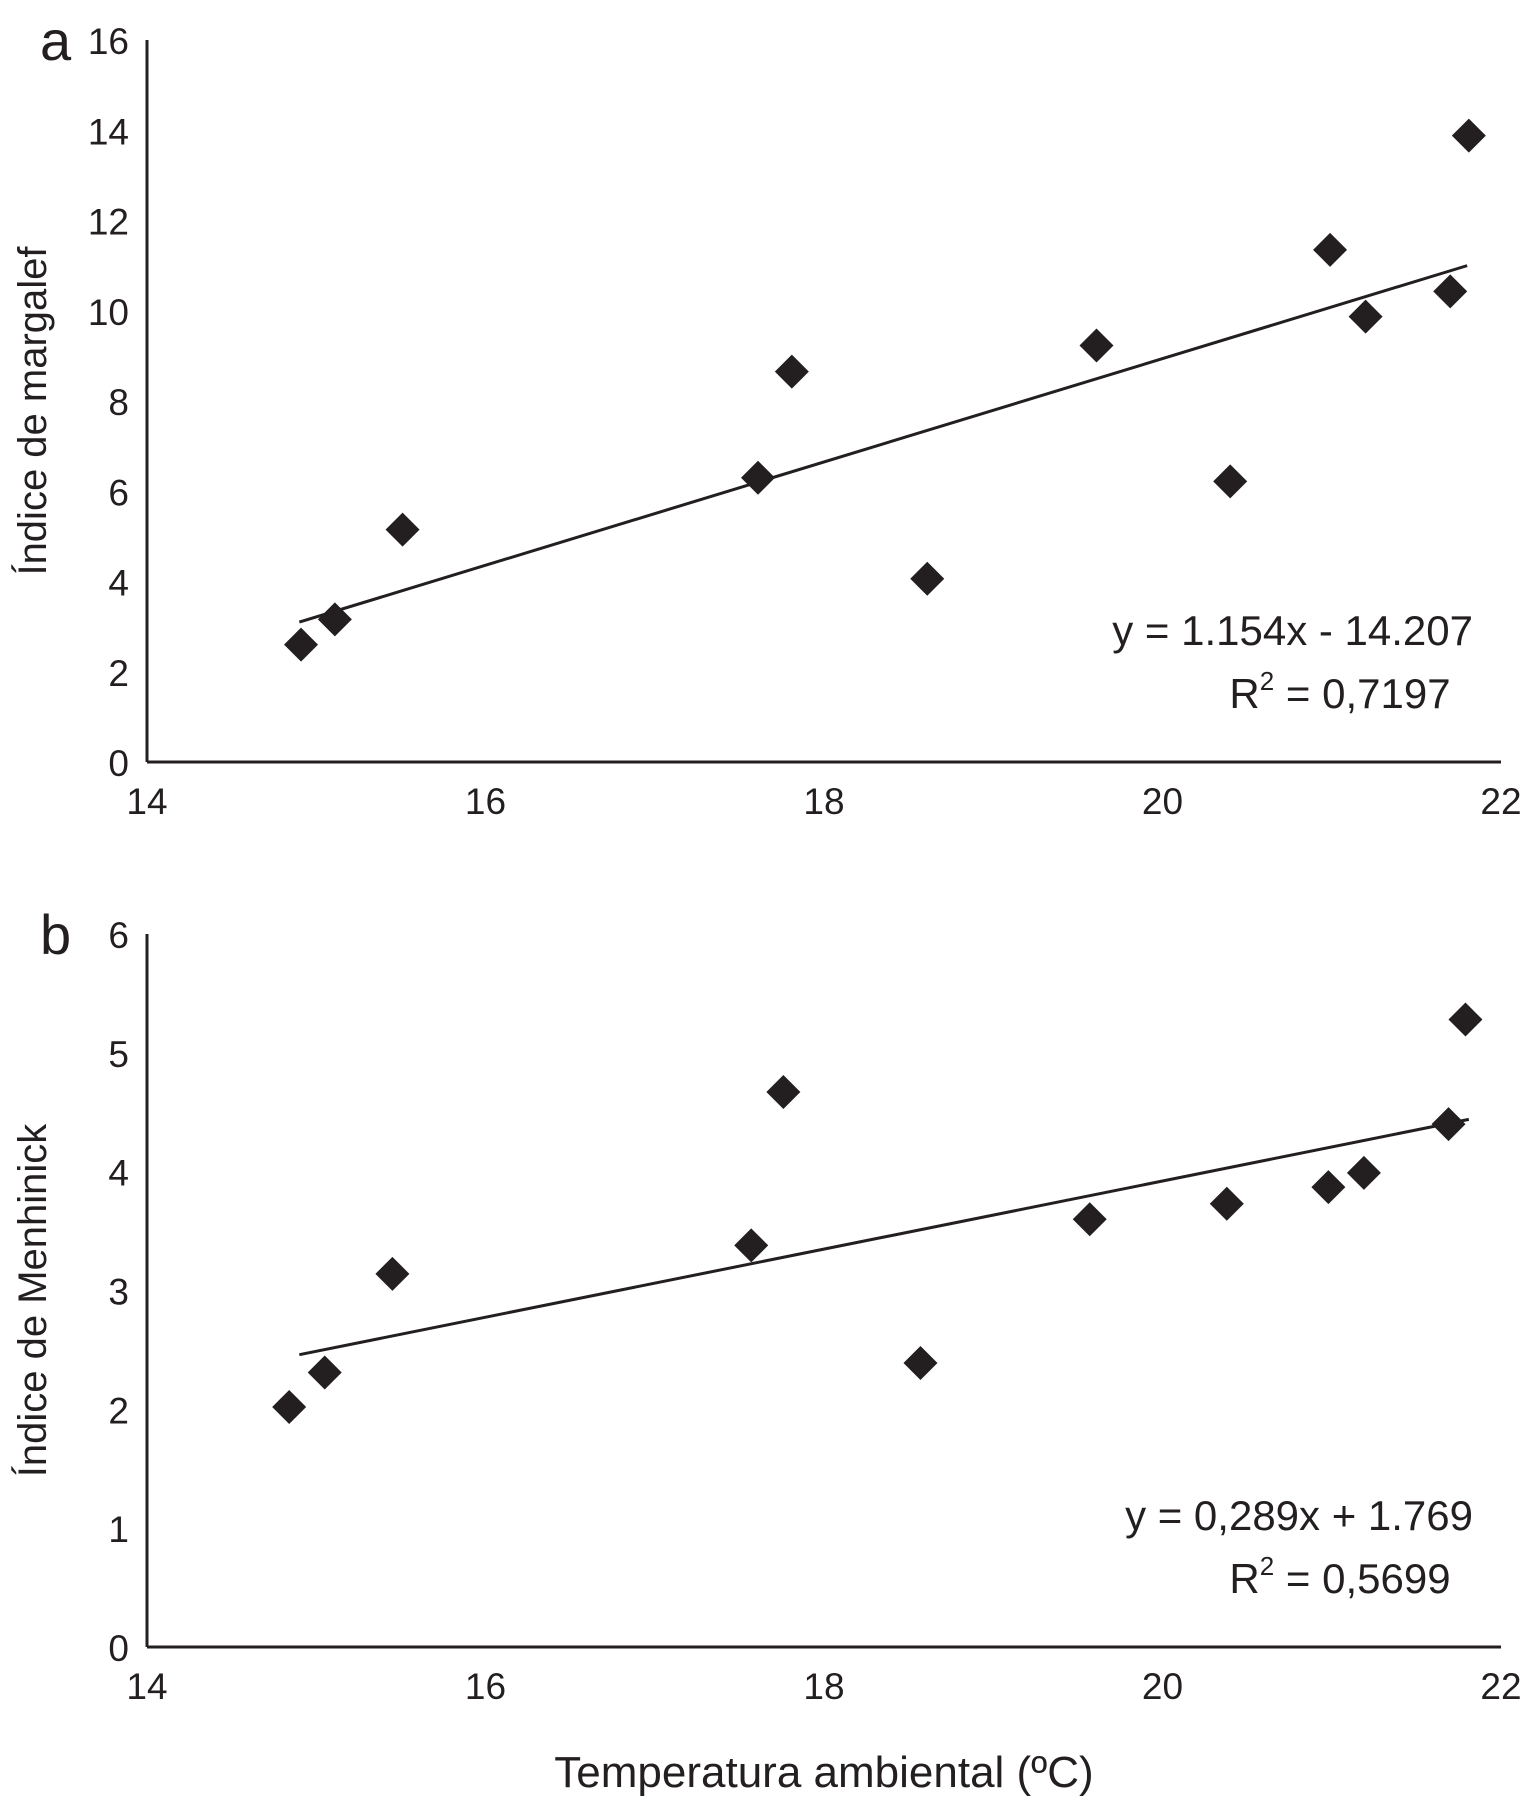 This screenshot has width=1530, height=1806. Describe the element at coordinates (108, 222) in the screenshot. I see `y-tick-label: 12` at that location.